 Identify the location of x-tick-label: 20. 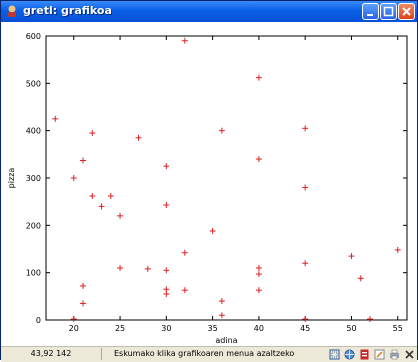
(74, 328).